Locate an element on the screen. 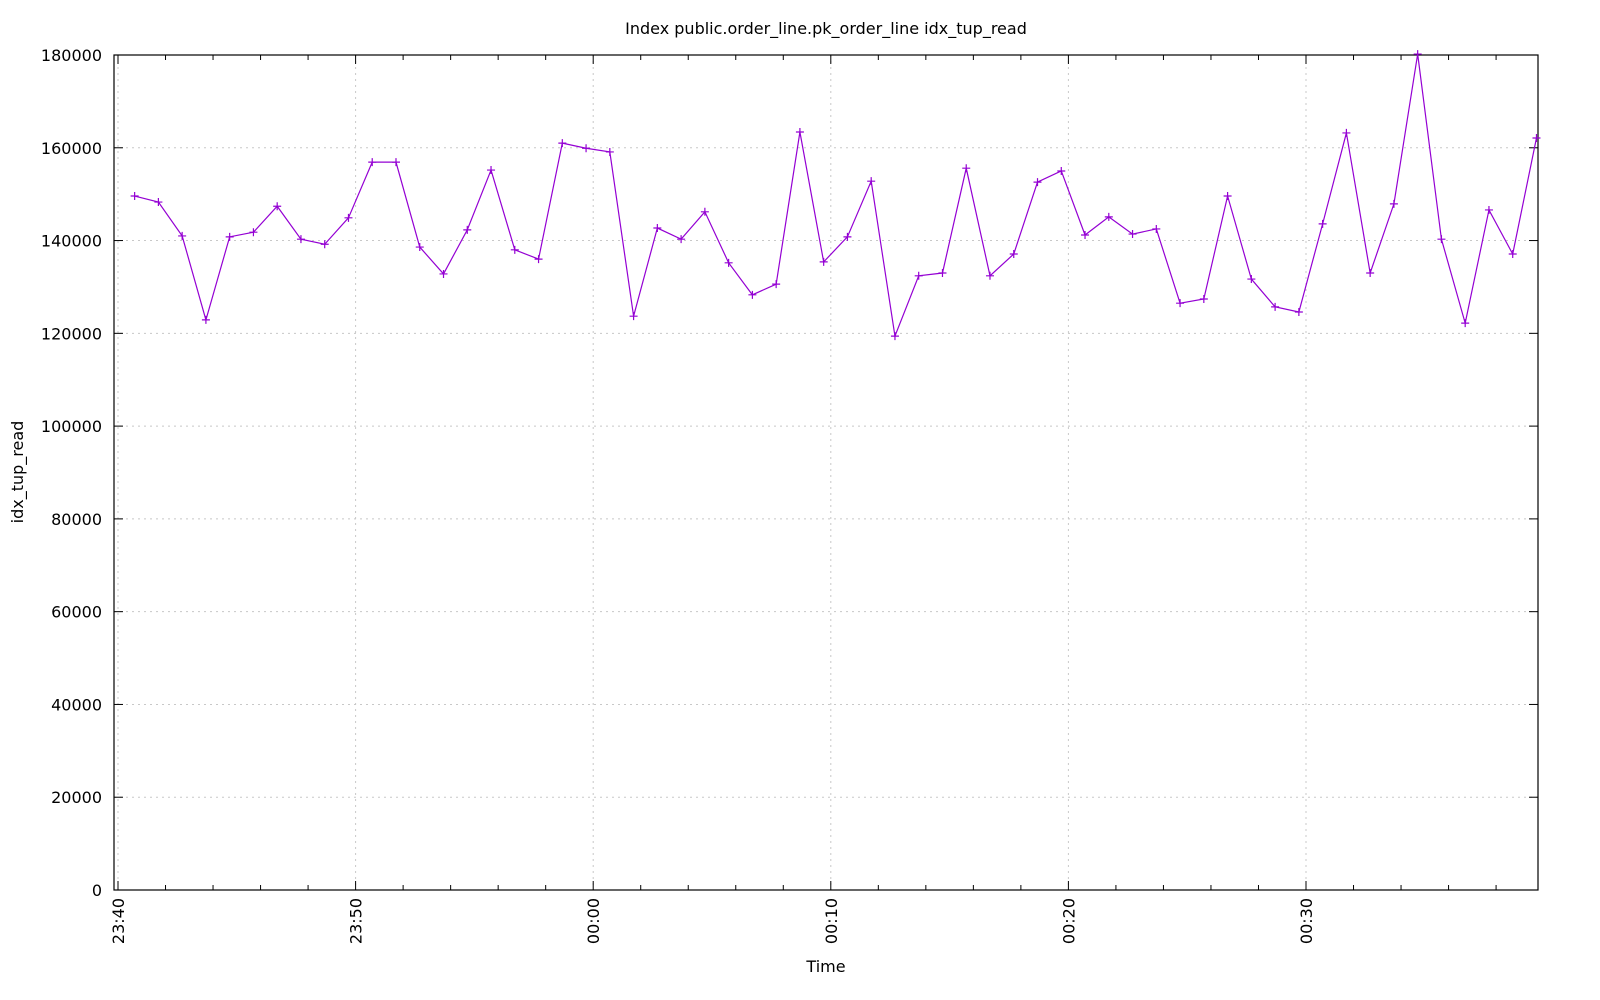  y-axis-label: idx_tup_read is located at coordinates (18, 472).